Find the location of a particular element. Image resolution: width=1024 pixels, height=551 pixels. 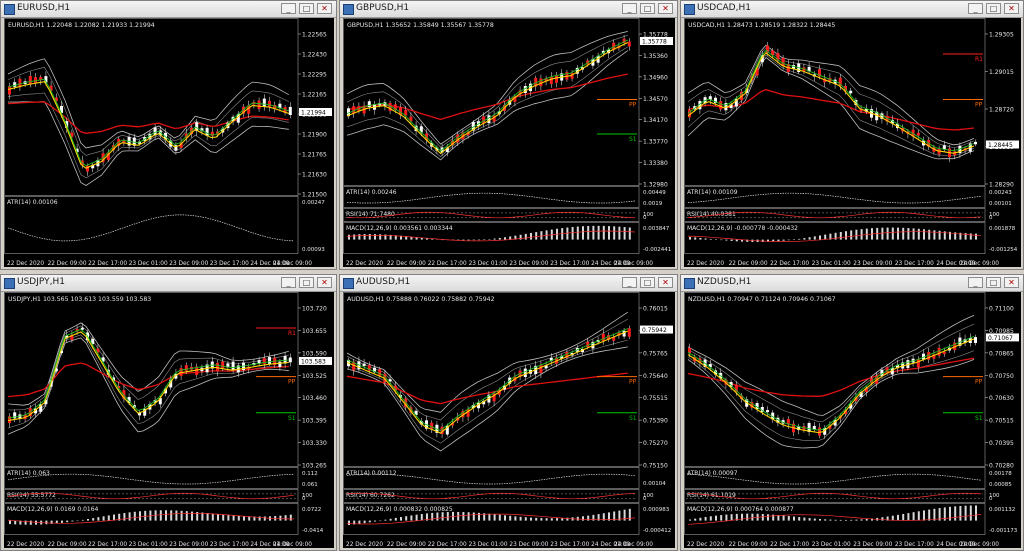

moving-average-slow is located at coordinates (487, 97).